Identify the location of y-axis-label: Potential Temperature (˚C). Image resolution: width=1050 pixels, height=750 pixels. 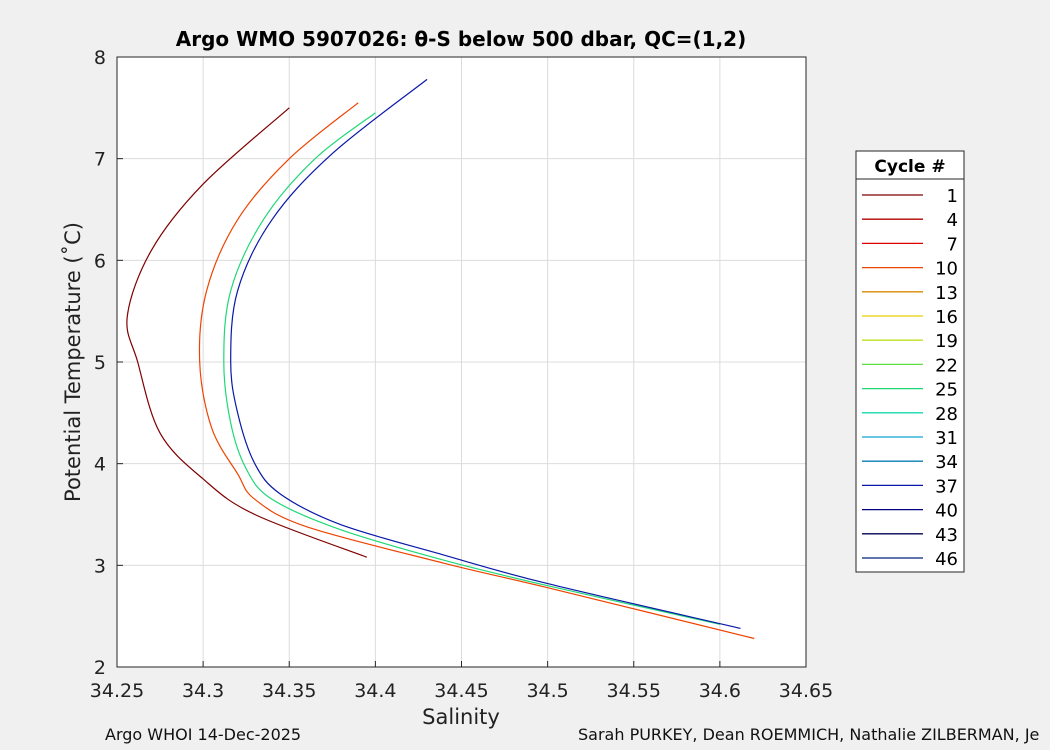
(73, 362).